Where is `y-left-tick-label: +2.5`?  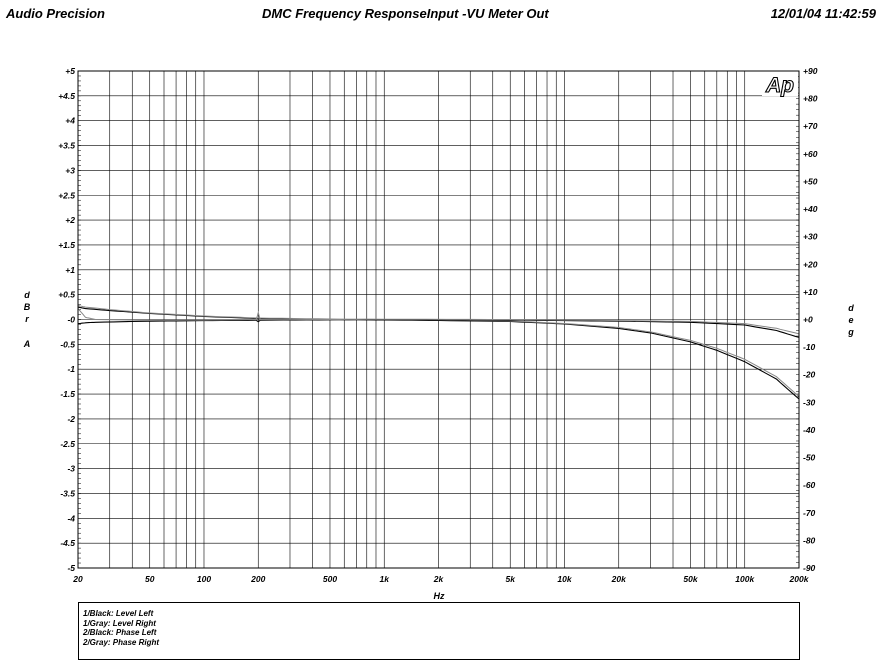
y-left-tick-label: +2.5 is located at coordinates (66, 195).